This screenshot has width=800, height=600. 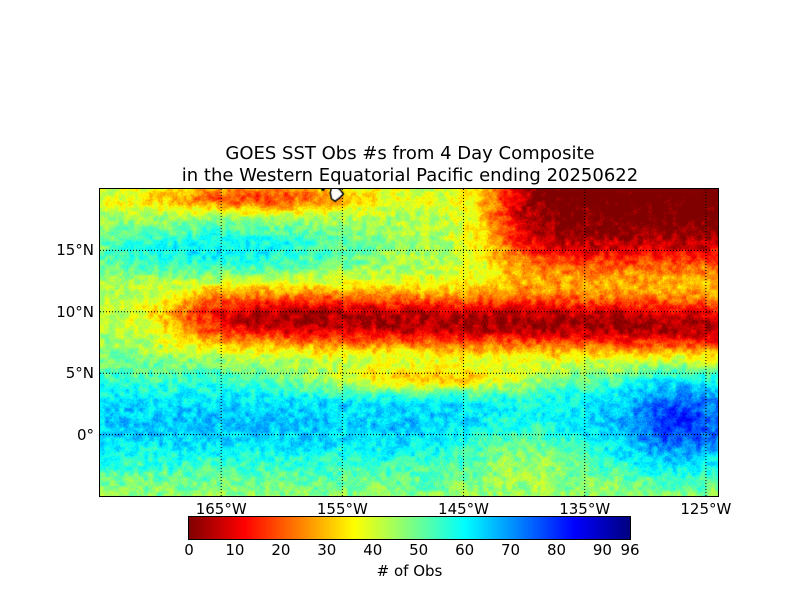 I want to click on colorbar-tick-label: 70, so click(x=511, y=550).